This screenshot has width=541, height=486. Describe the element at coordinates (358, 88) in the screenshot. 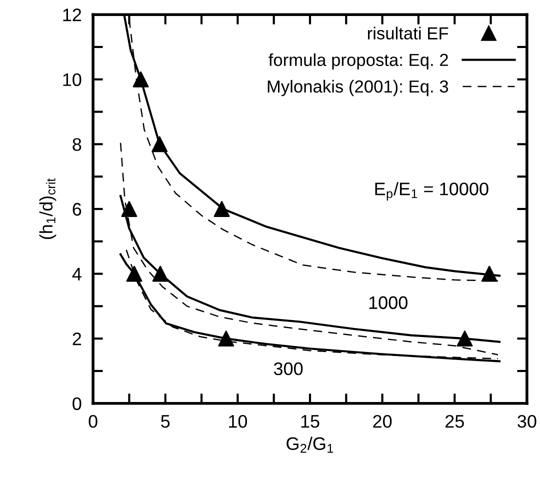

I see `legend-label: Mylonakis (2001): Eq. 3` at that location.